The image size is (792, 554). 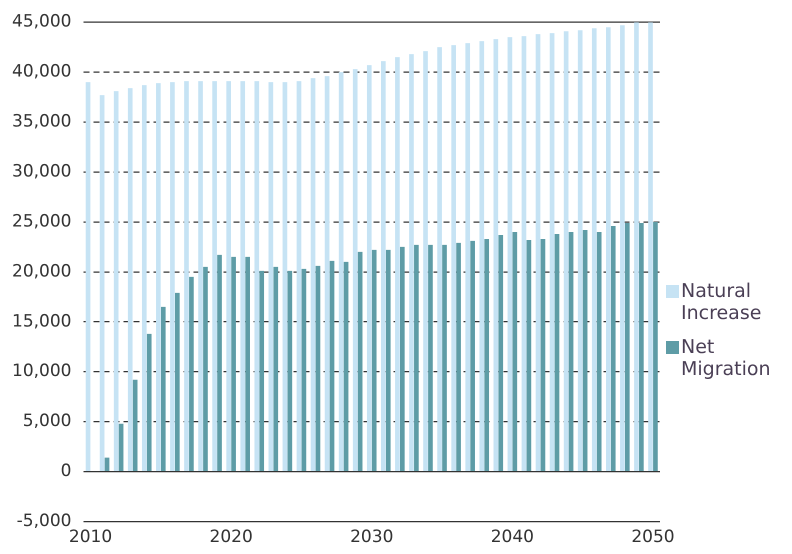 What do you see at coordinates (726, 358) in the screenshot?
I see `legend-label: Net Migration` at bounding box center [726, 358].